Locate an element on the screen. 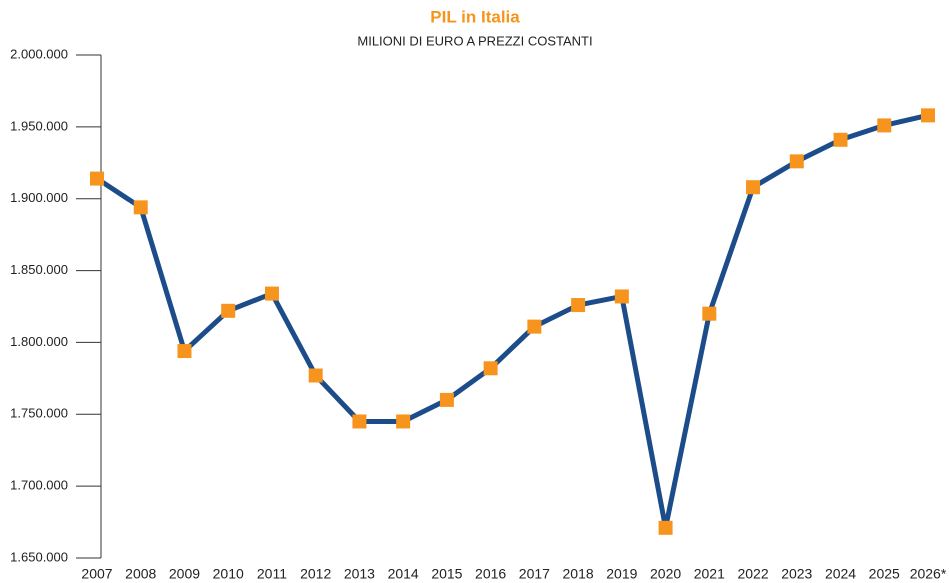  x-tick-label: 2019 is located at coordinates (621, 574).